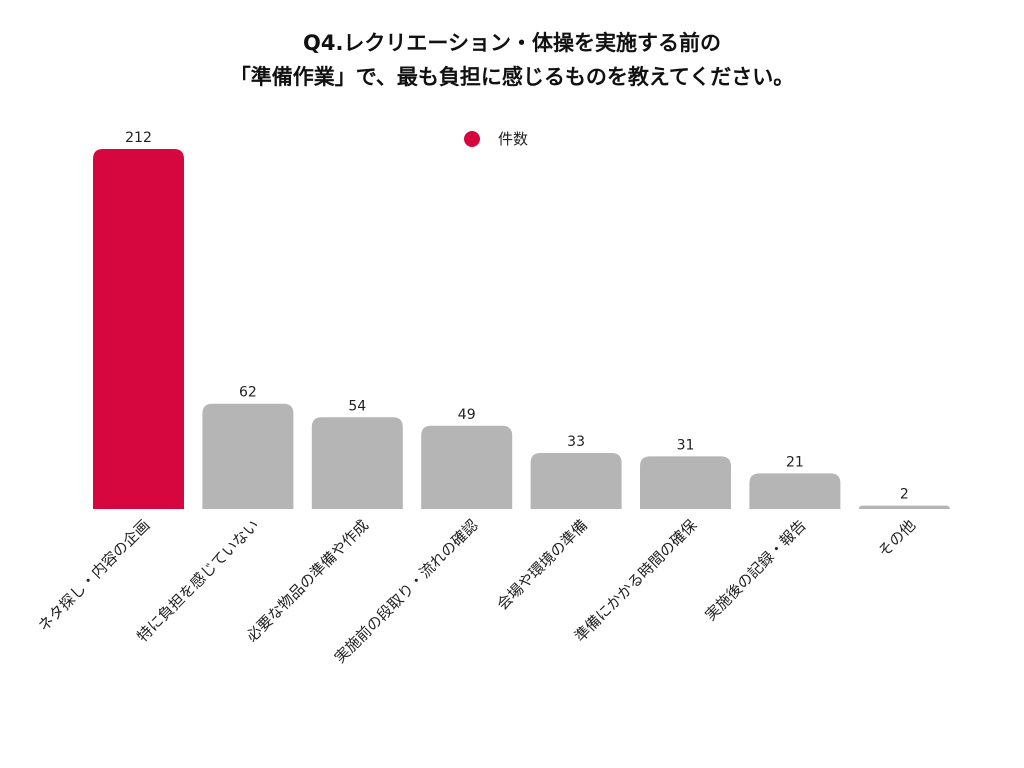  I want to click on data-label-3: 54, so click(357, 406).